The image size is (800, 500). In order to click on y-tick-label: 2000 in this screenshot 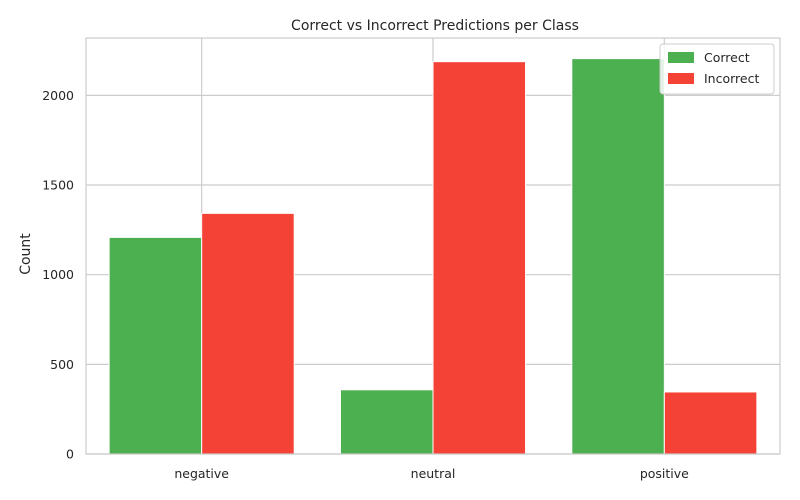, I will do `click(58, 95)`.